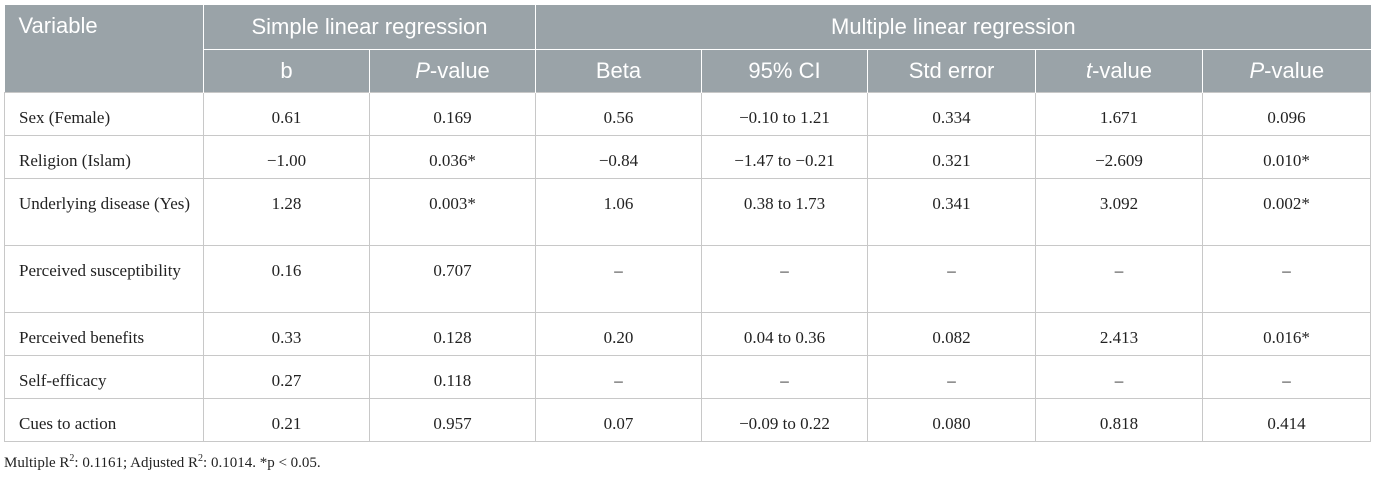 This screenshot has width=1375, height=478. I want to click on p-simple-cell: 0.707, so click(452, 279).